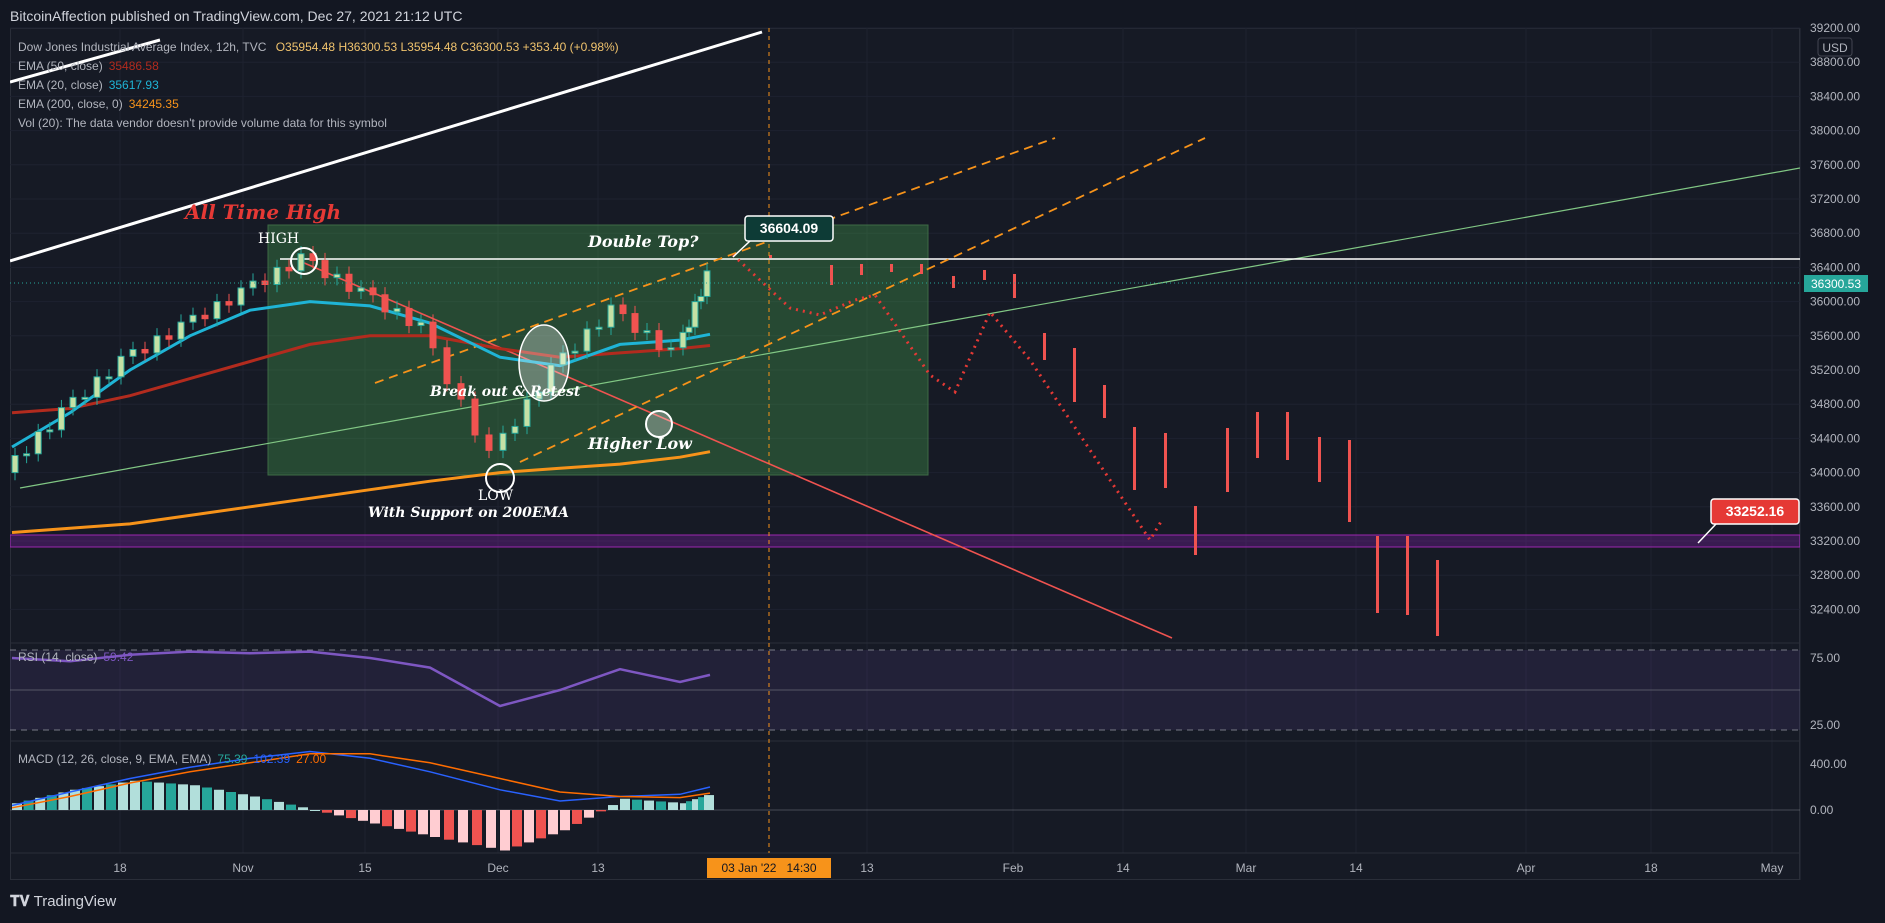 The height and width of the screenshot is (923, 1885). I want to click on retest-marker, so click(544, 363).